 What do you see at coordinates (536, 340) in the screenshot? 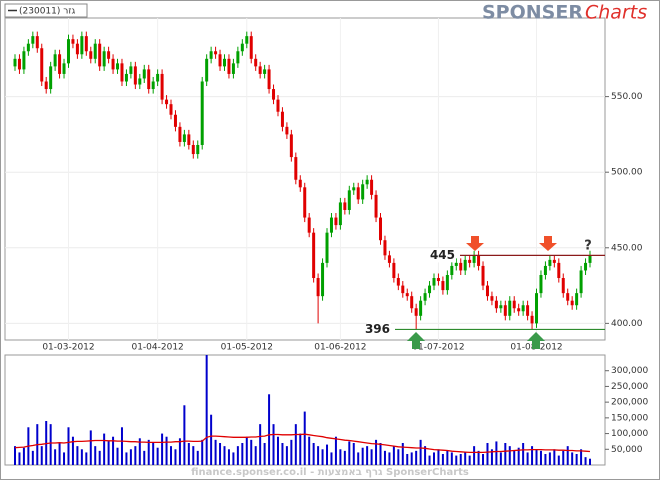
I see `buy-arrow` at bounding box center [536, 340].